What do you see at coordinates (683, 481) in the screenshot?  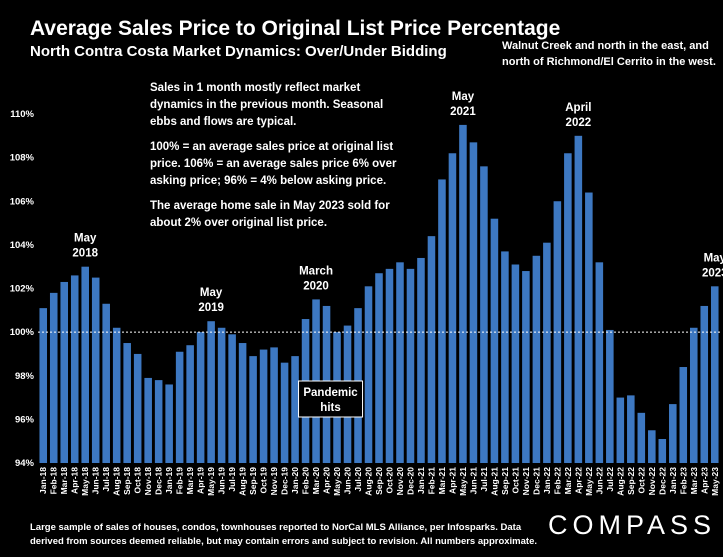 I see `x-tick-label: Feb-23` at bounding box center [683, 481].